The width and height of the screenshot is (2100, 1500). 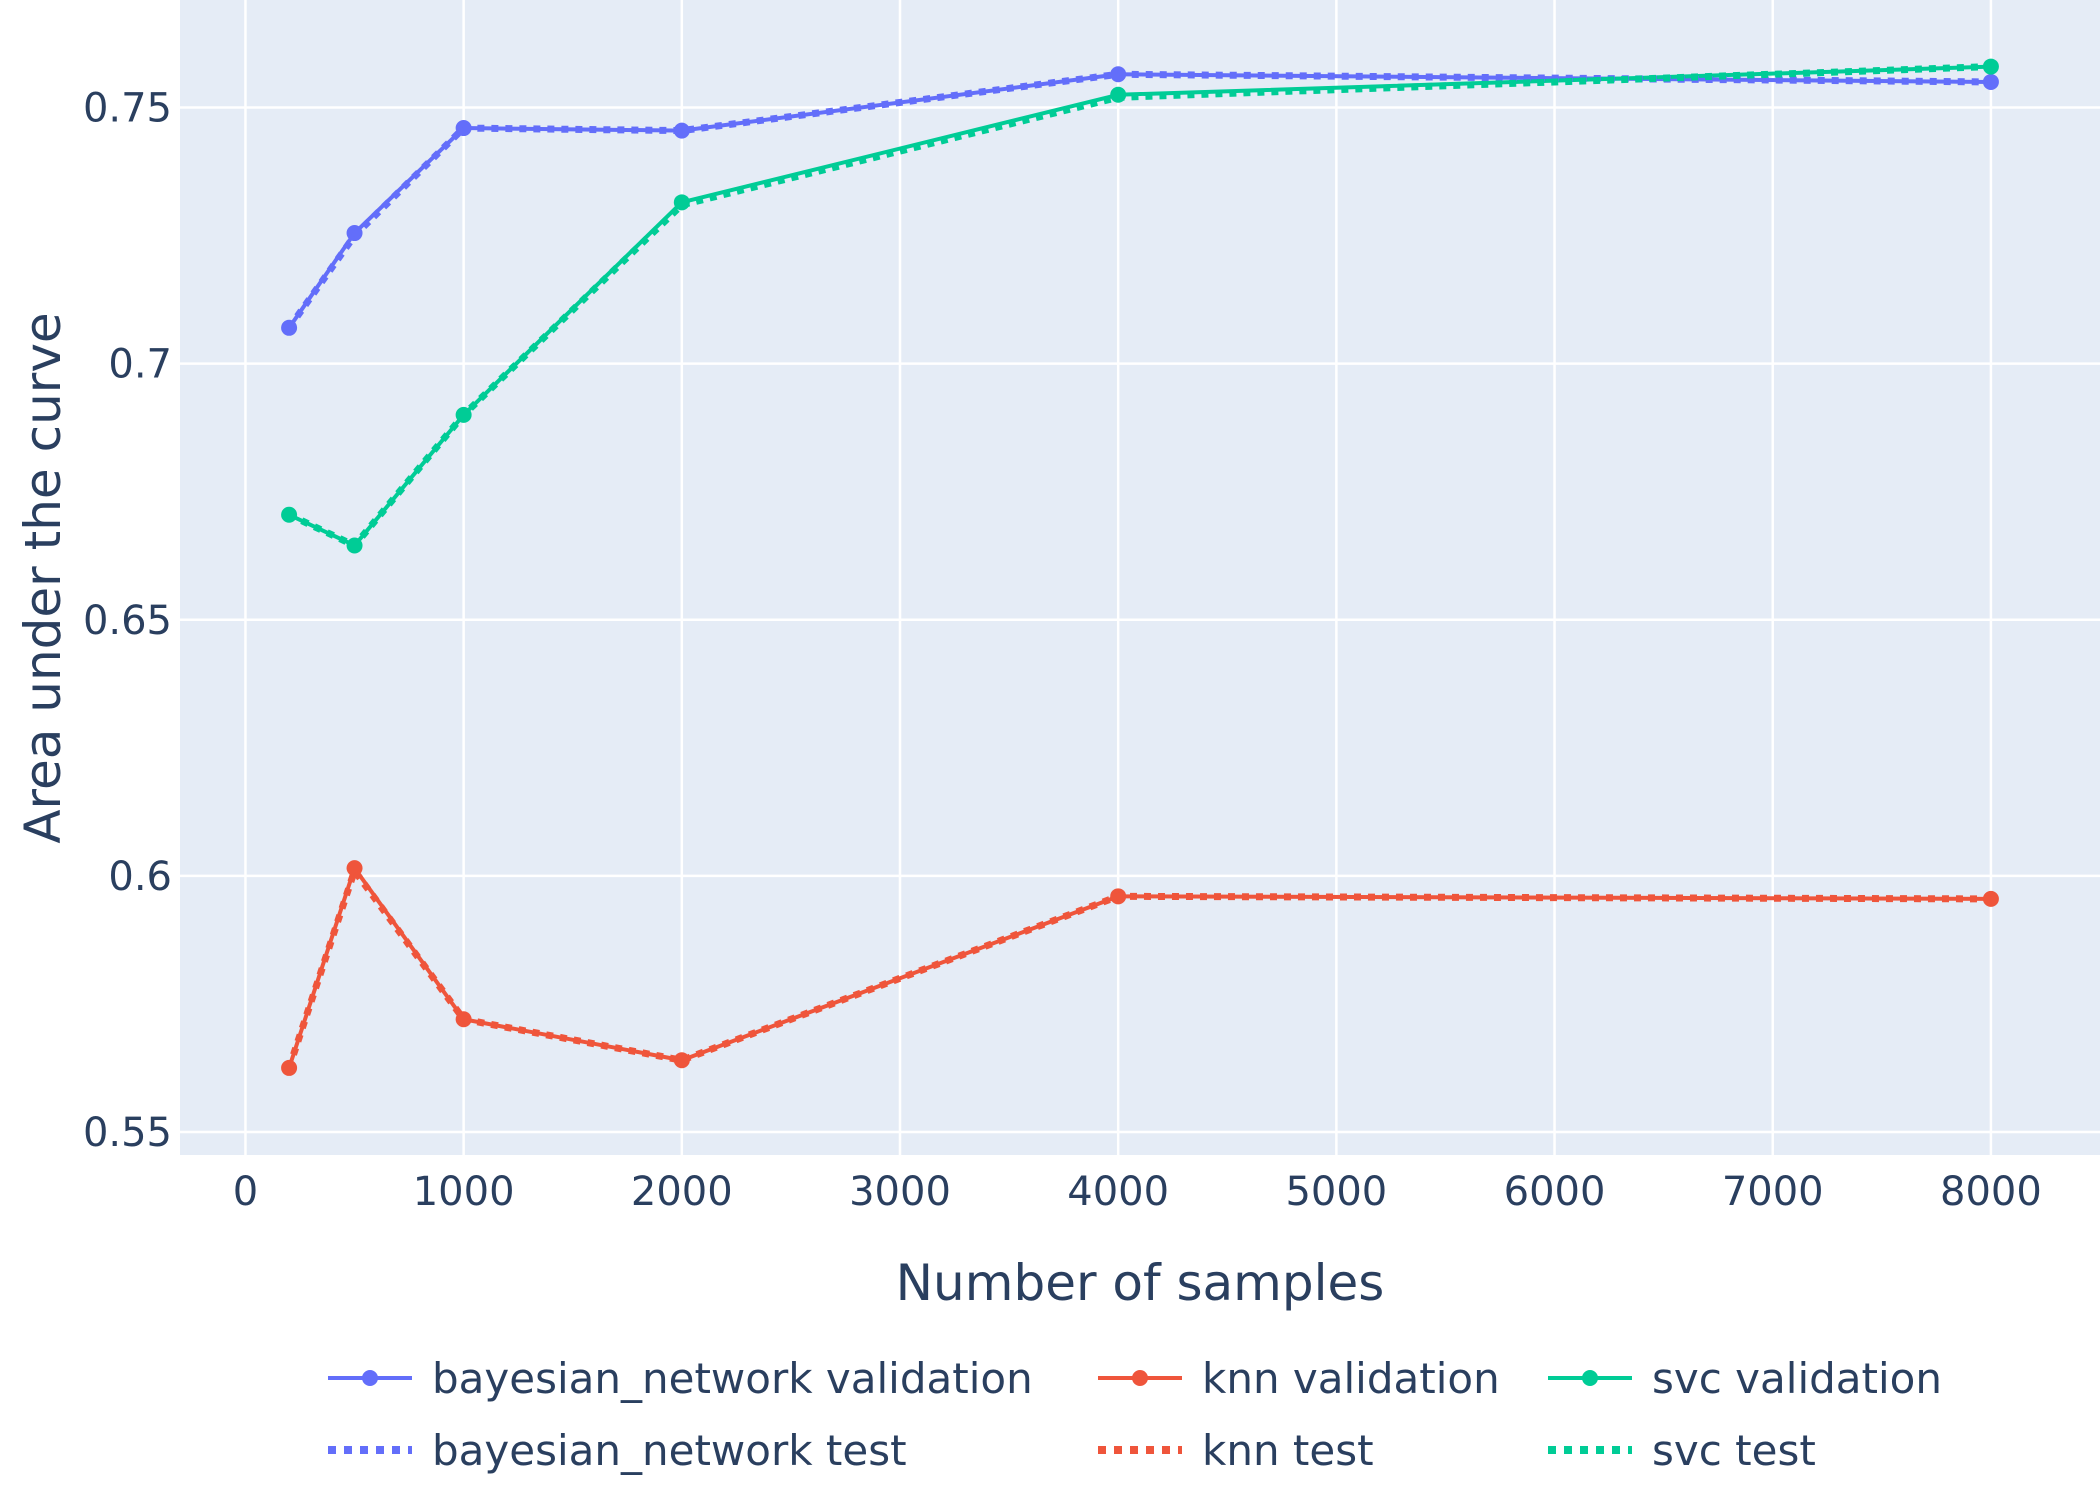 I want to click on x-tick-label: 8000, so click(x=1991, y=1192).